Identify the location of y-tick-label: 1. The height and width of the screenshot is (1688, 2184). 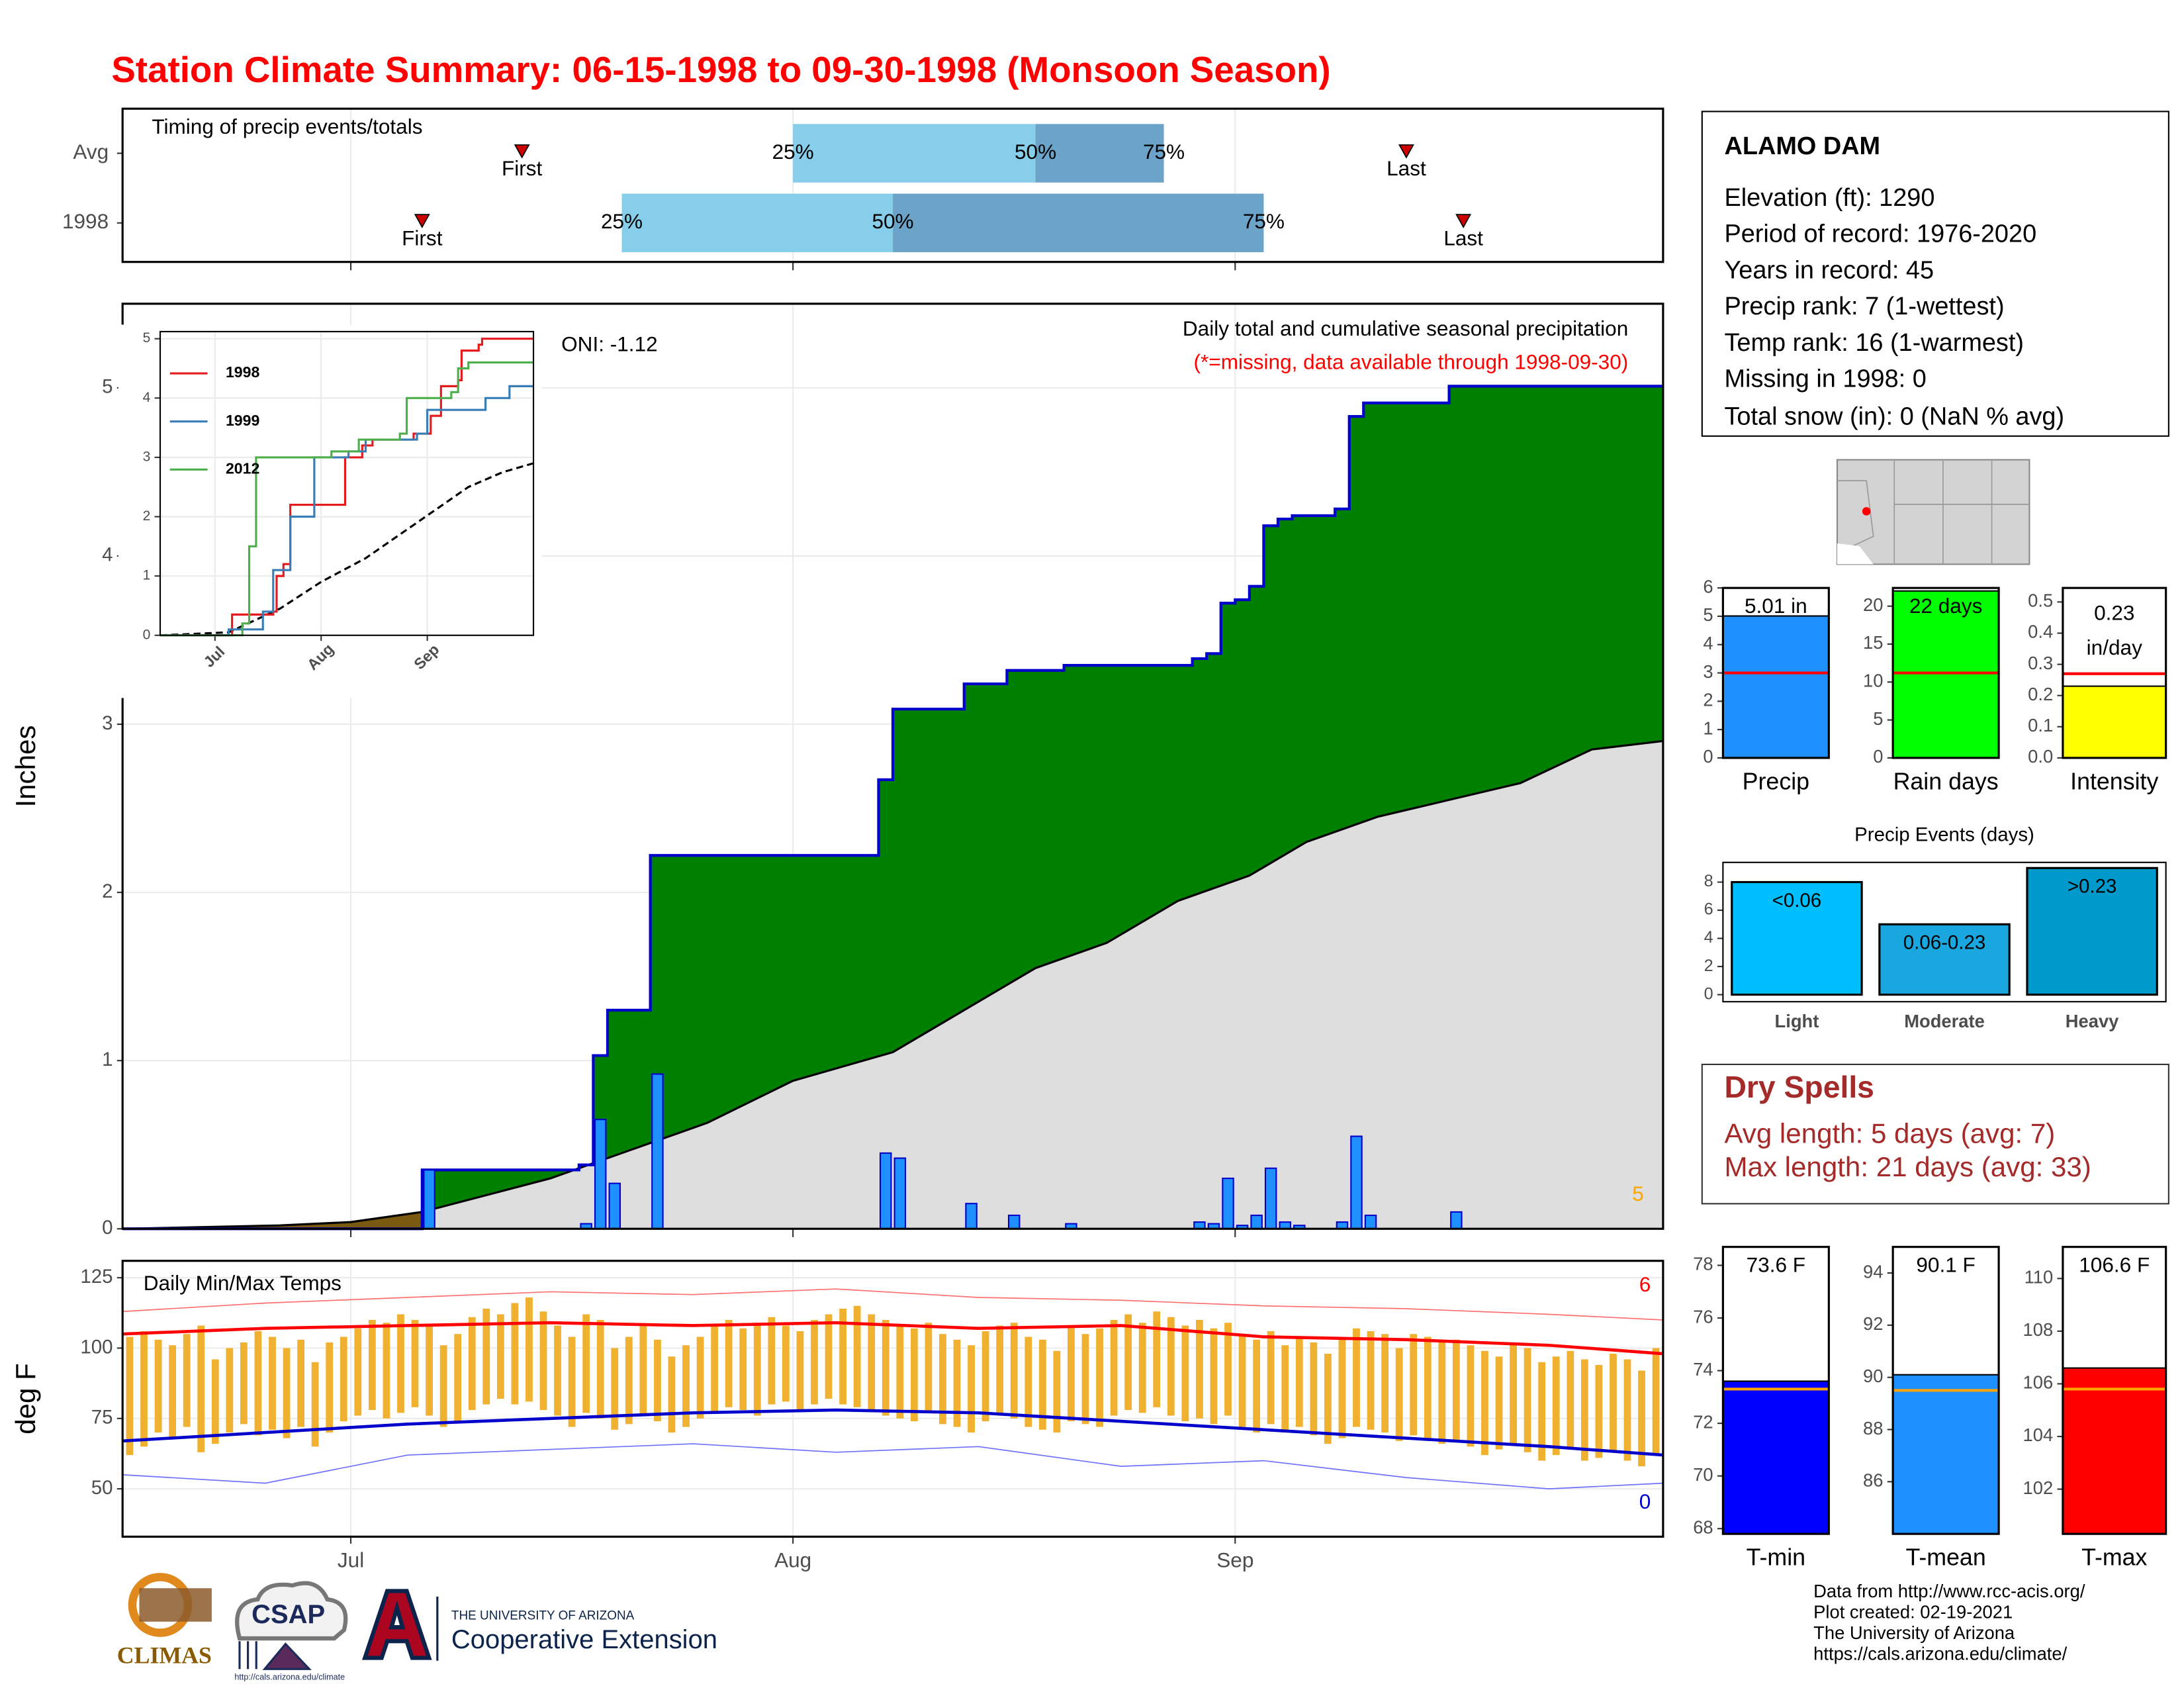
(108, 1059).